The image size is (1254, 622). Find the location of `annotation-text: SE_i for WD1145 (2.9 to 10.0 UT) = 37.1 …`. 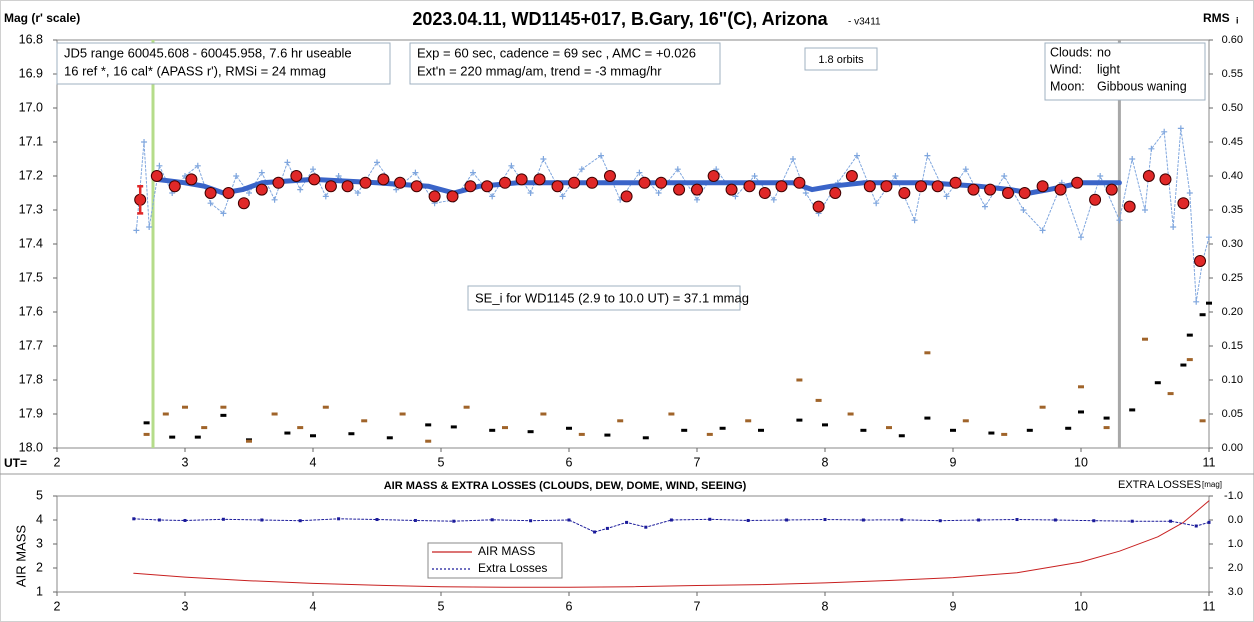

annotation-text: SE_i for WD1145 (2.9 to 10.0 UT) = 37.1 … is located at coordinates (612, 297).